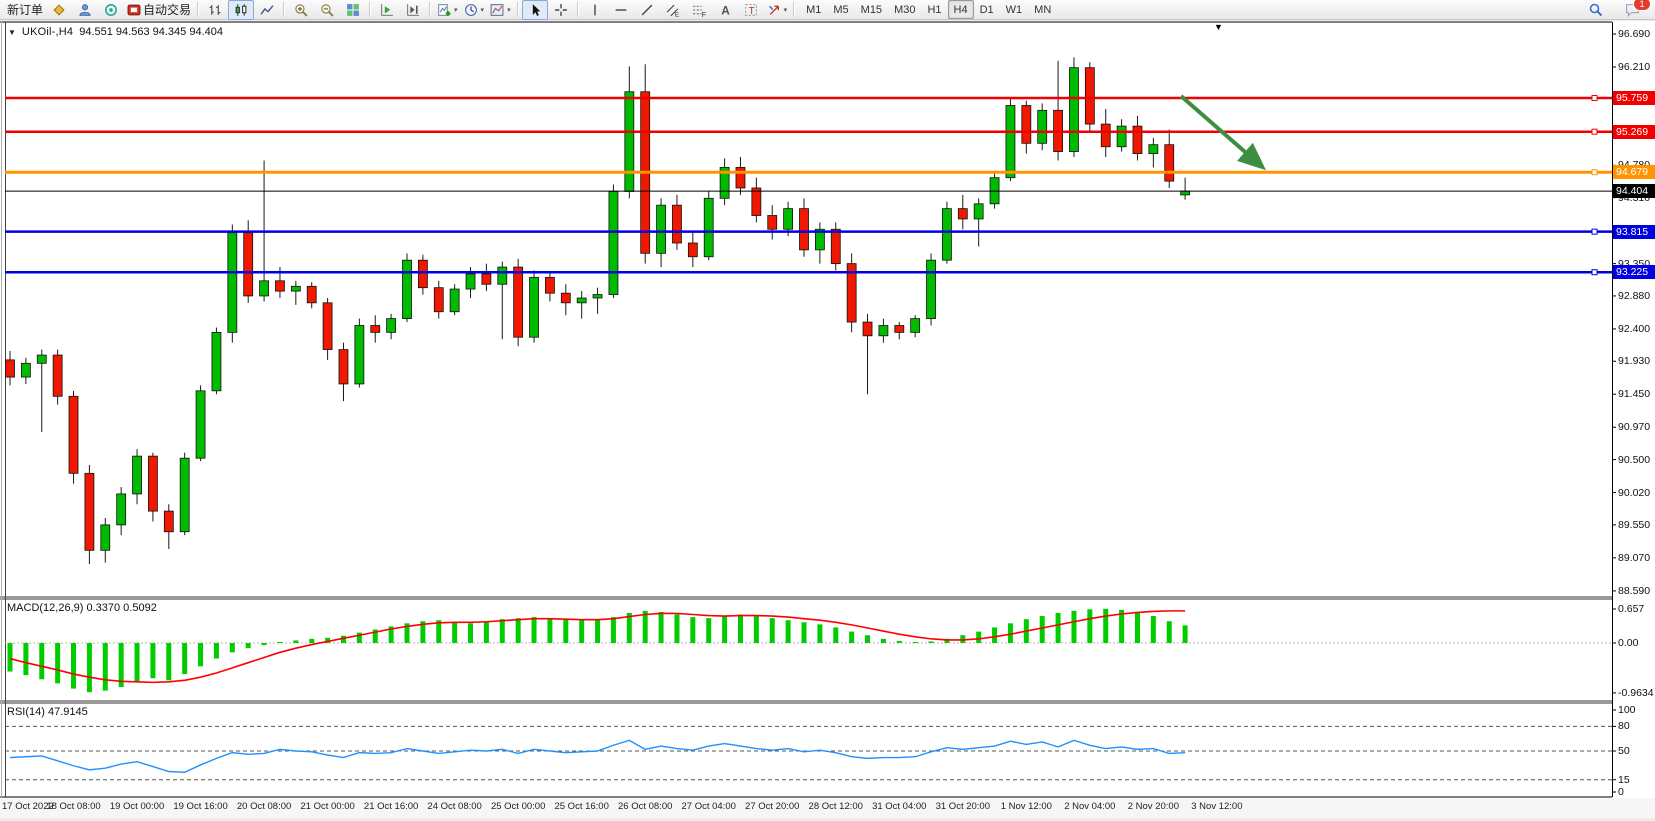 The width and height of the screenshot is (1655, 821). Describe the element at coordinates (676, 14) in the screenshot. I see `svg-text: E` at that location.